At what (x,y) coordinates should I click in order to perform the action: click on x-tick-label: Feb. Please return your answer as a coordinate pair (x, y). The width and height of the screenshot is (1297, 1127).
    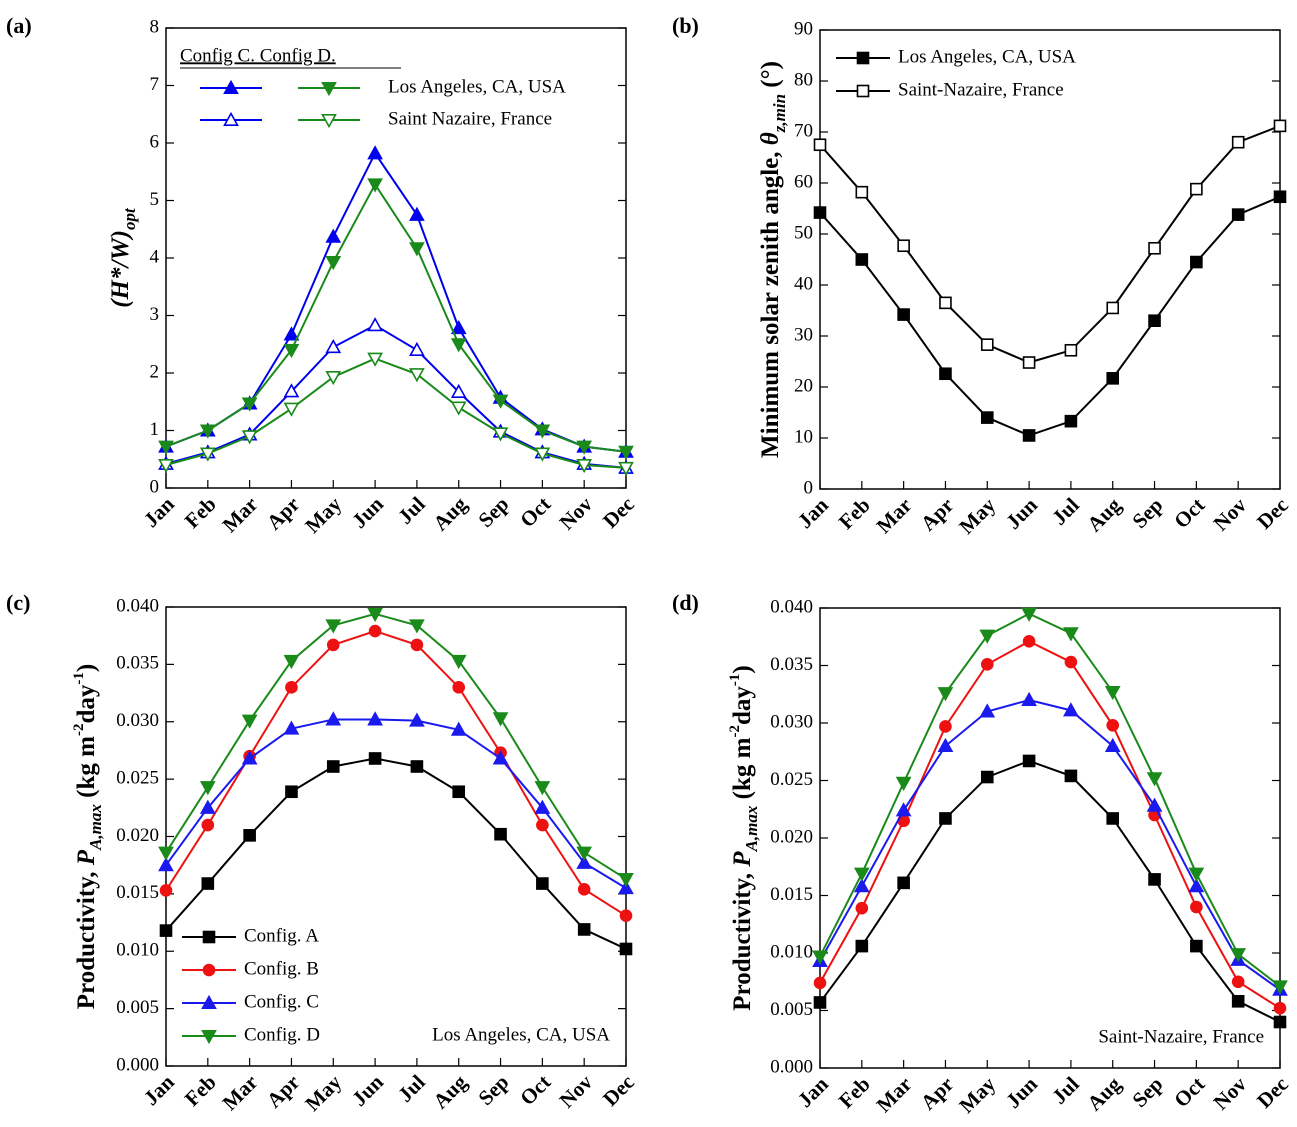
    Looking at the image, I should click on (200, 512).